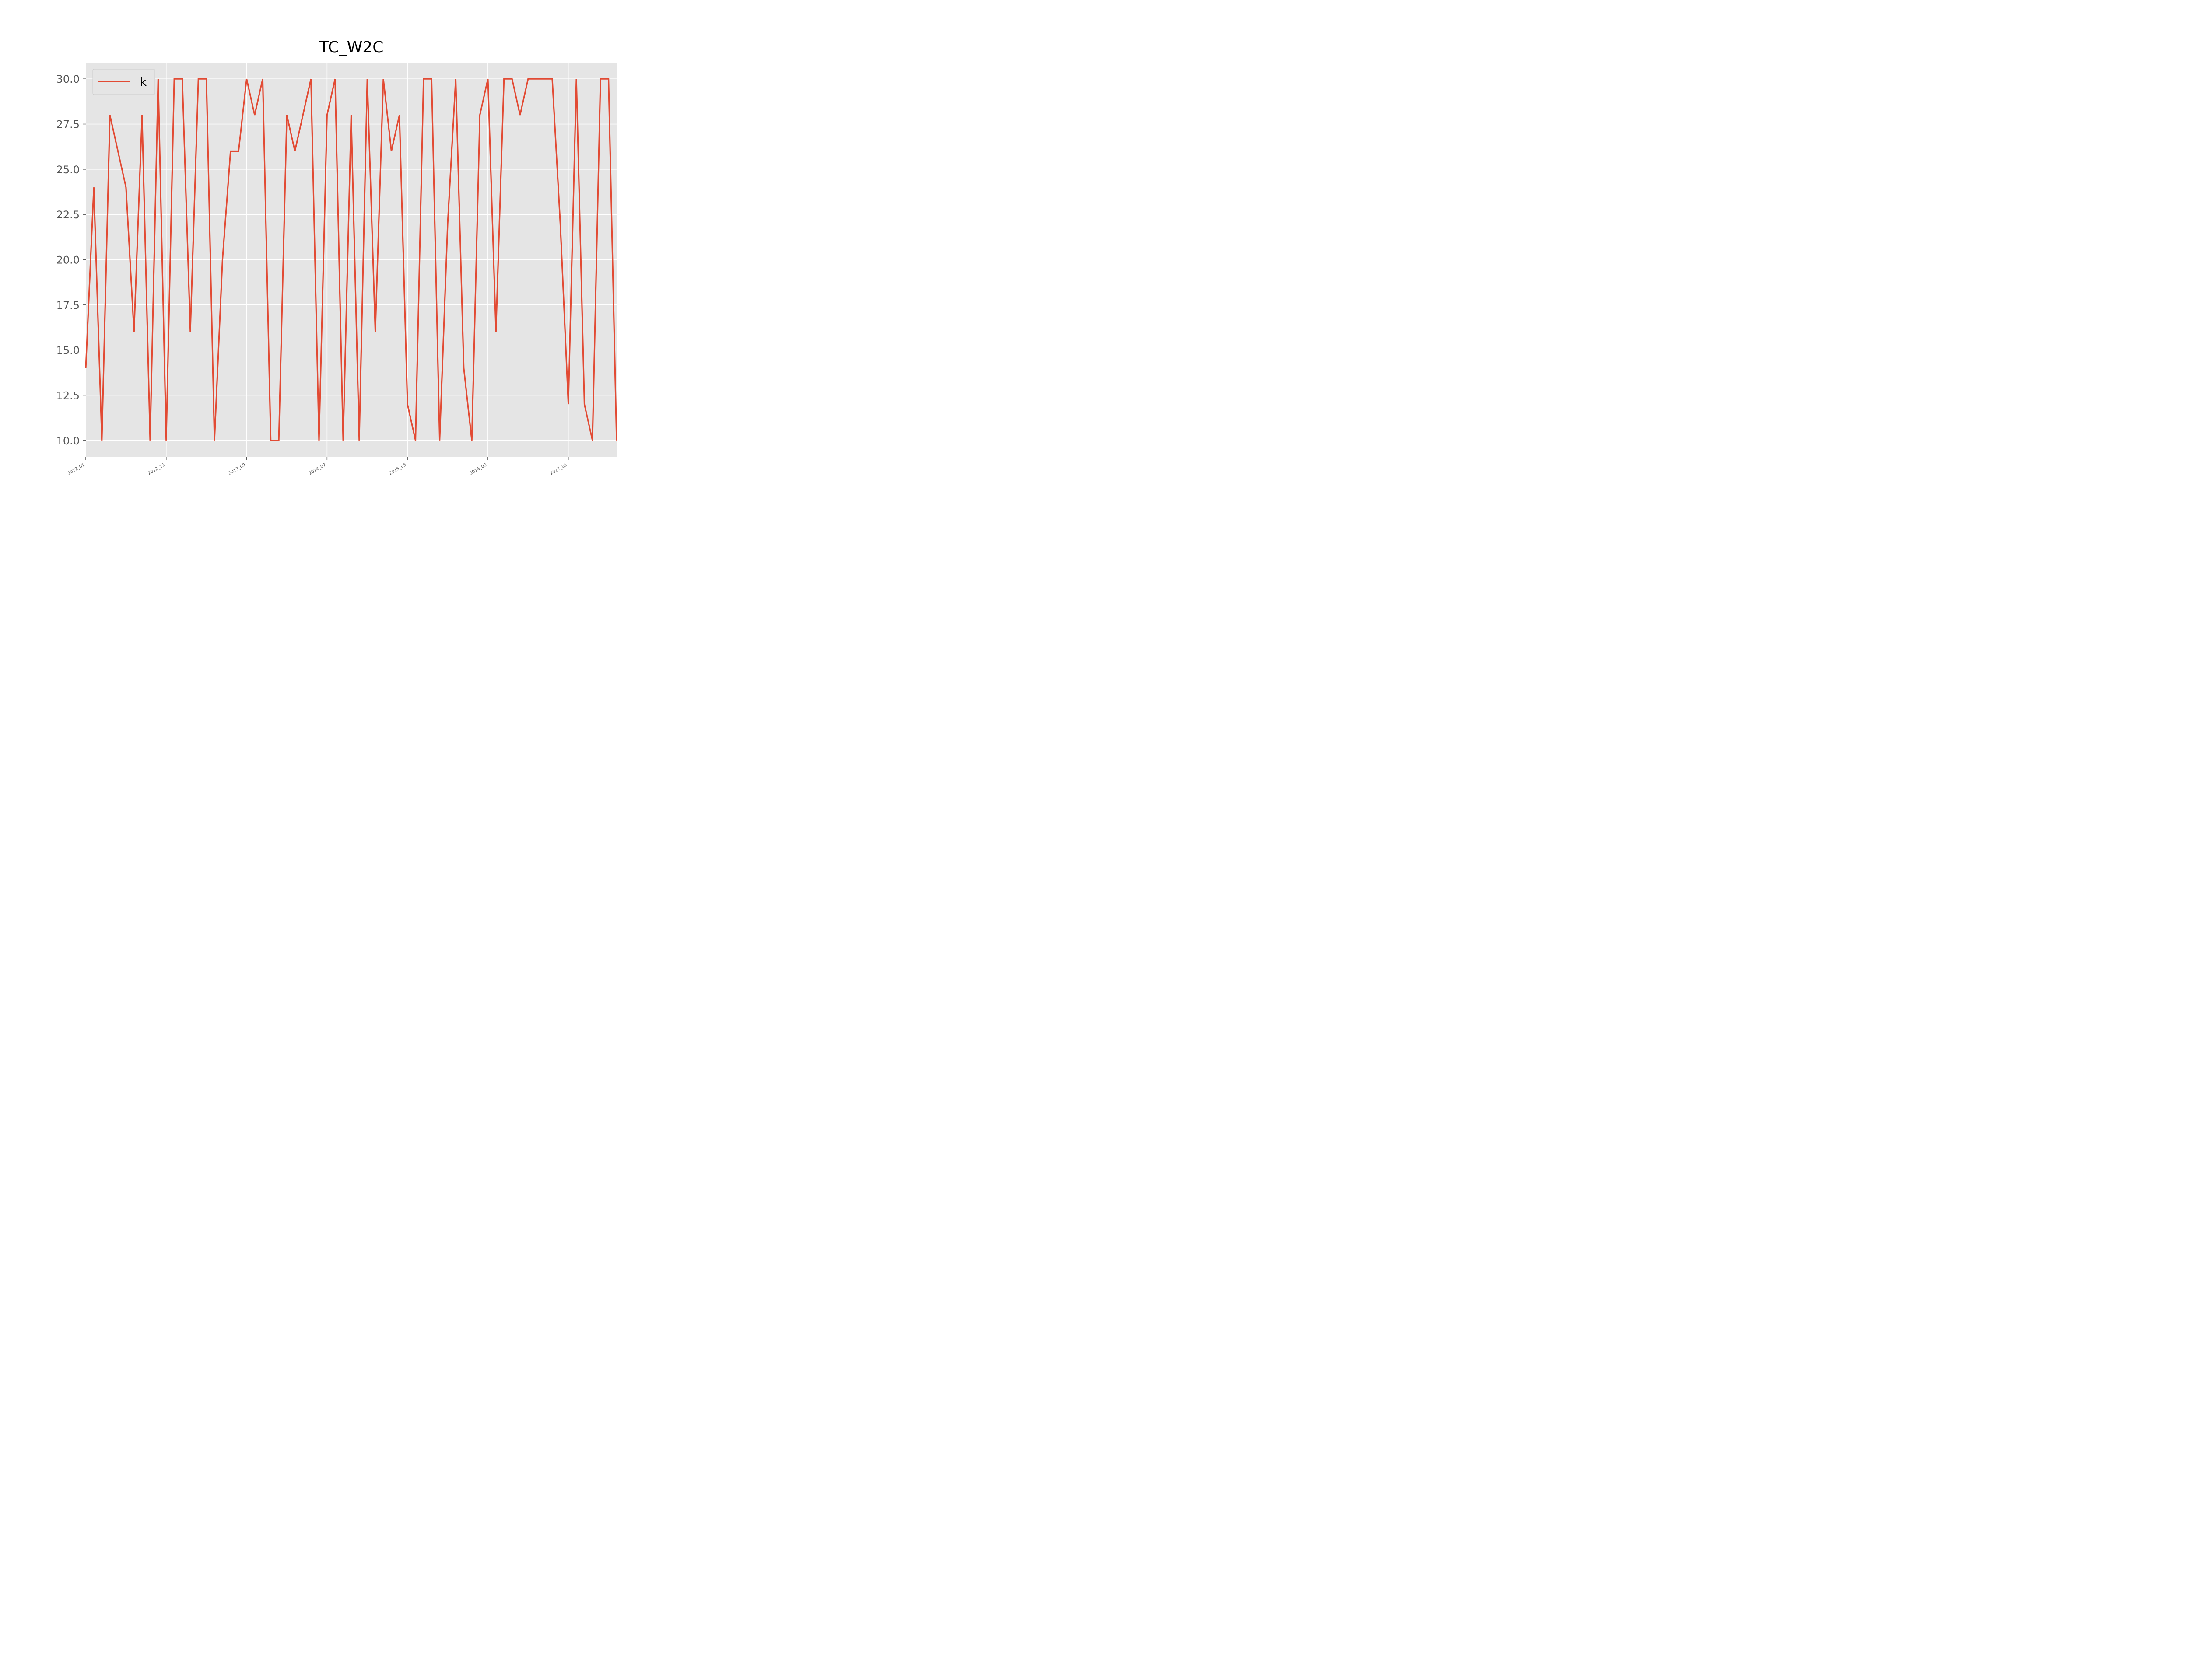 Image resolution: width=2188 pixels, height=1680 pixels. I want to click on y-tick-label: 25.0, so click(68, 170).